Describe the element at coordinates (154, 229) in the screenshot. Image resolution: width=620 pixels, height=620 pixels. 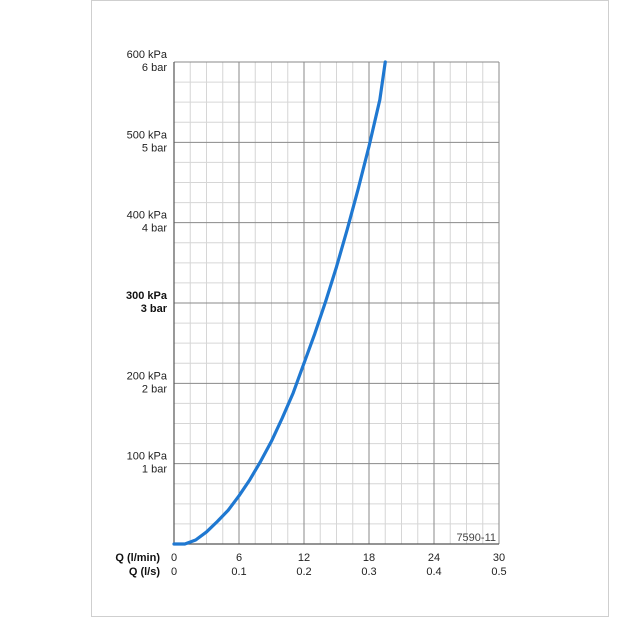
I see `y-tick-label-bar: 4 bar` at that location.